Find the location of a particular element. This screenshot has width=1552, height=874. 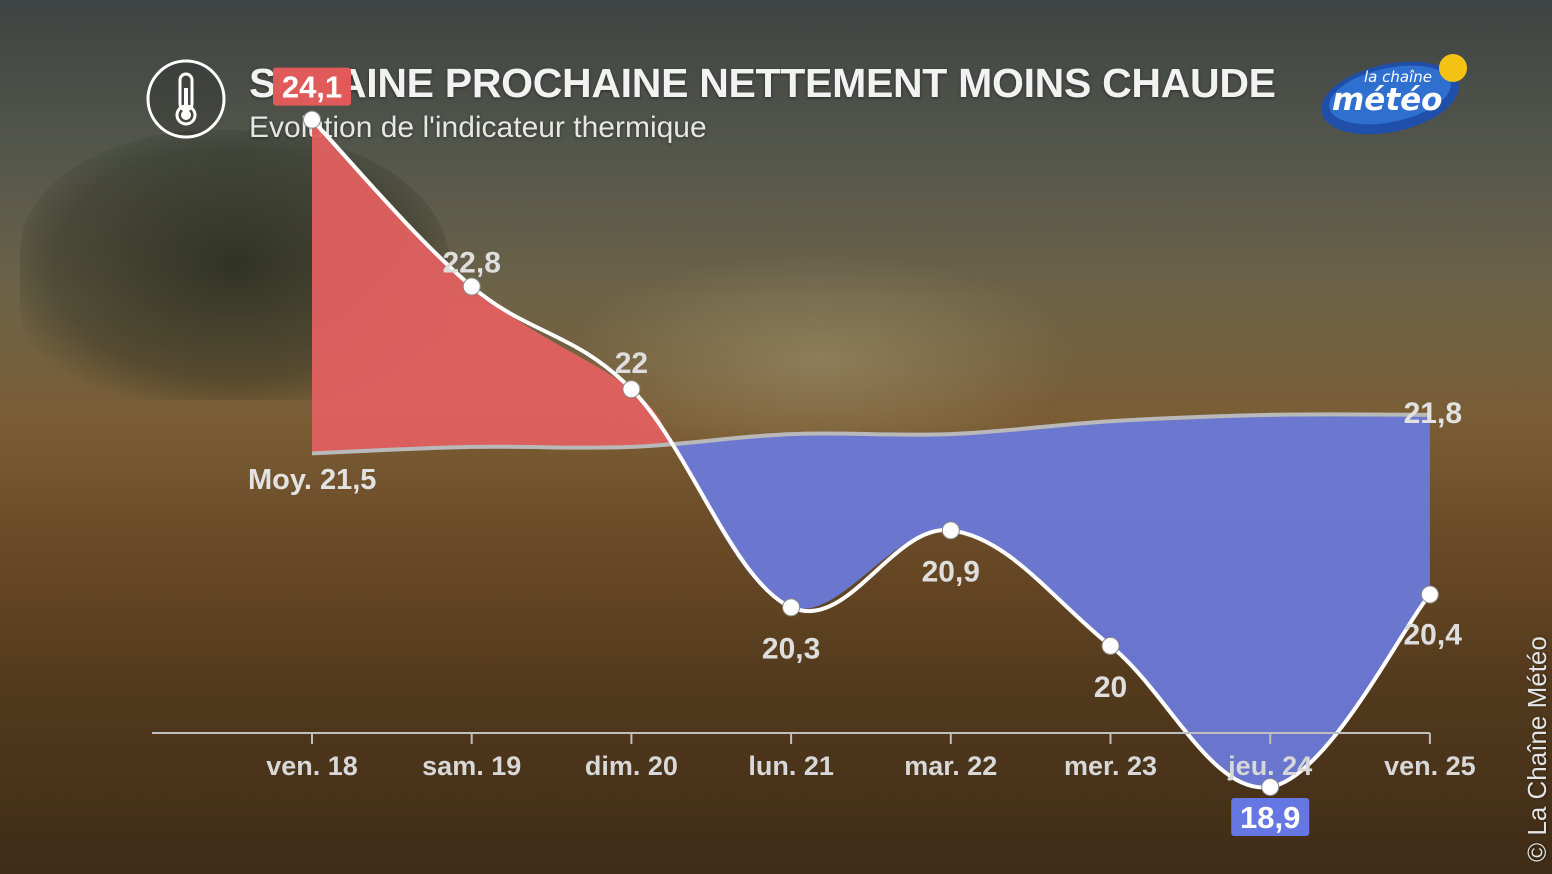

data-label: 24,1 is located at coordinates (312, 87).